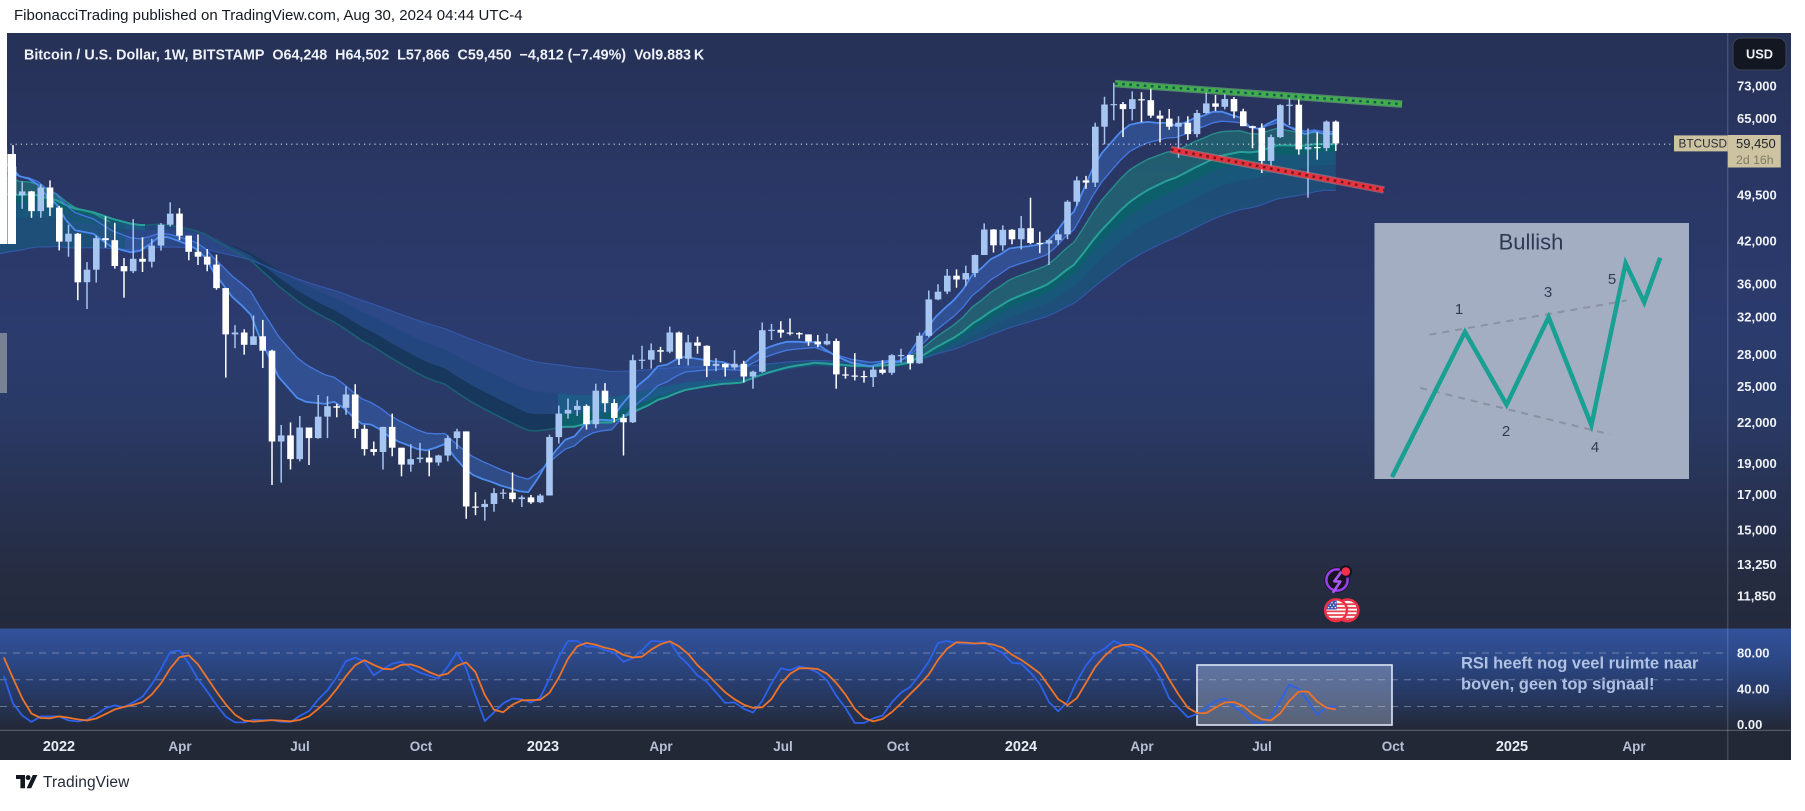 The height and width of the screenshot is (811, 1805). I want to click on svg-text: 73,000, so click(1757, 85).